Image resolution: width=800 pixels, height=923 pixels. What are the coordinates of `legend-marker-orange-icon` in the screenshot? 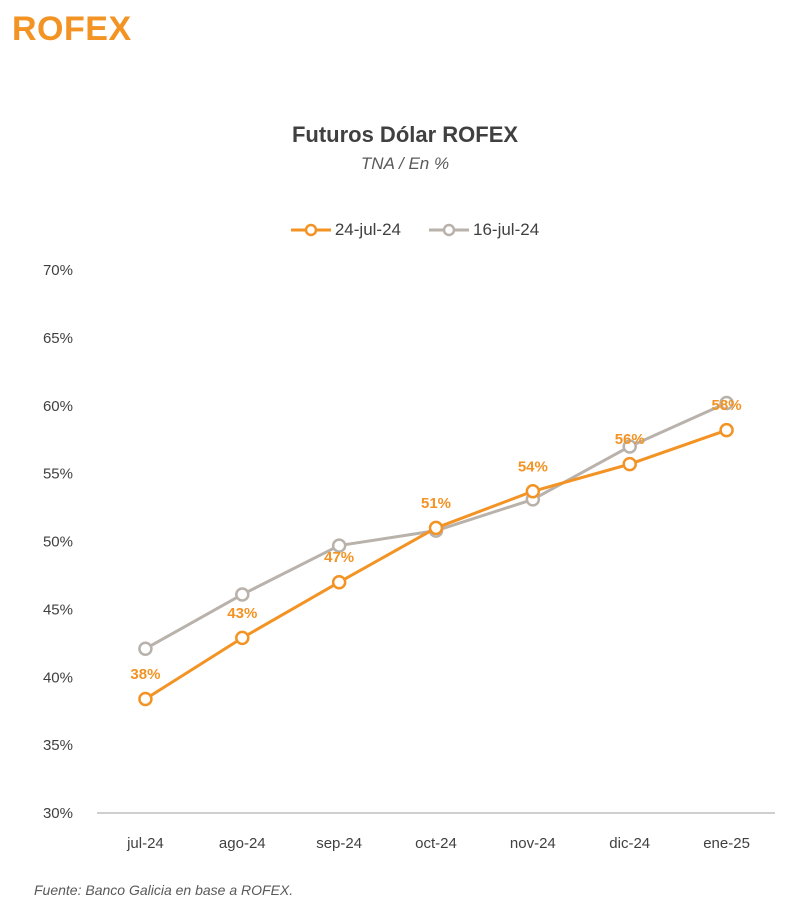 It's located at (310, 230).